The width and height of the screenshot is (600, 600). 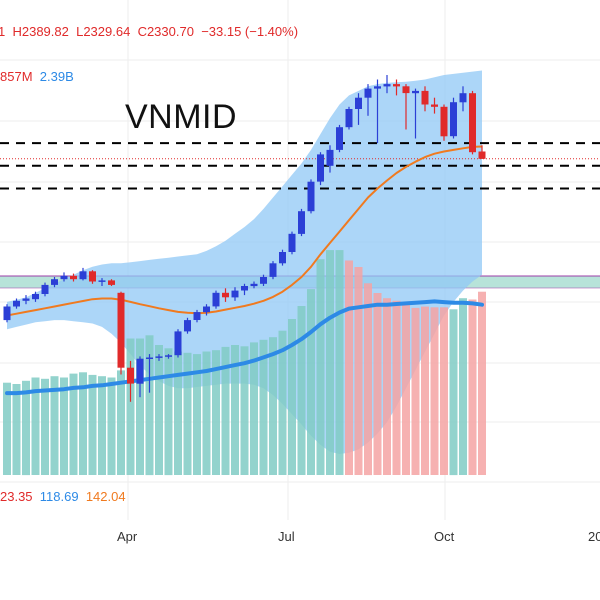 What do you see at coordinates (40, 31) in the screenshot?
I see `legend-high: H2389.82` at bounding box center [40, 31].